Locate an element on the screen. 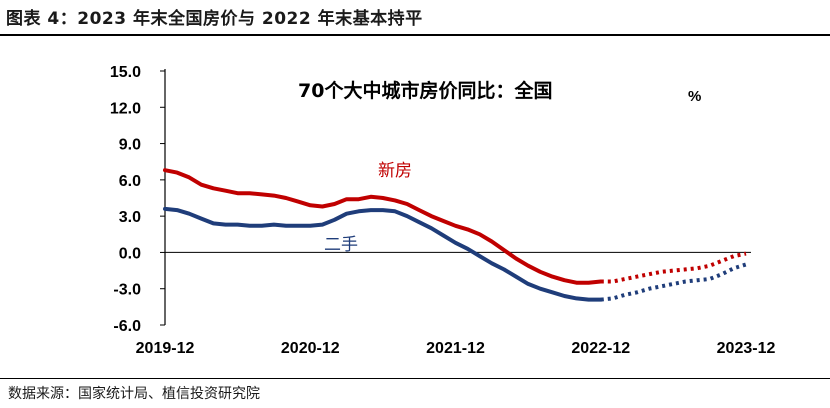 Image resolution: width=830 pixels, height=408 pixels. y-tick-label: 15.0 is located at coordinates (125, 72).